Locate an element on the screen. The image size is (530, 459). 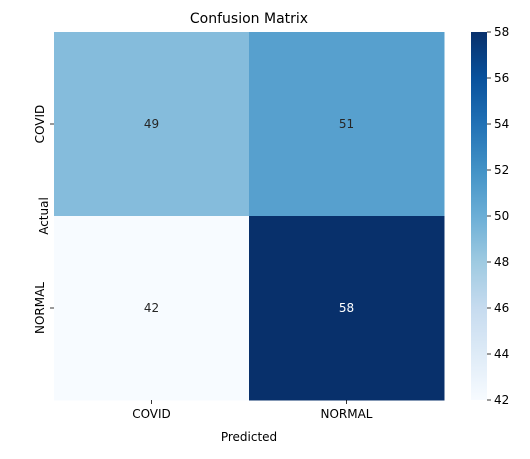
cell-annotation: 58 is located at coordinates (346, 308).